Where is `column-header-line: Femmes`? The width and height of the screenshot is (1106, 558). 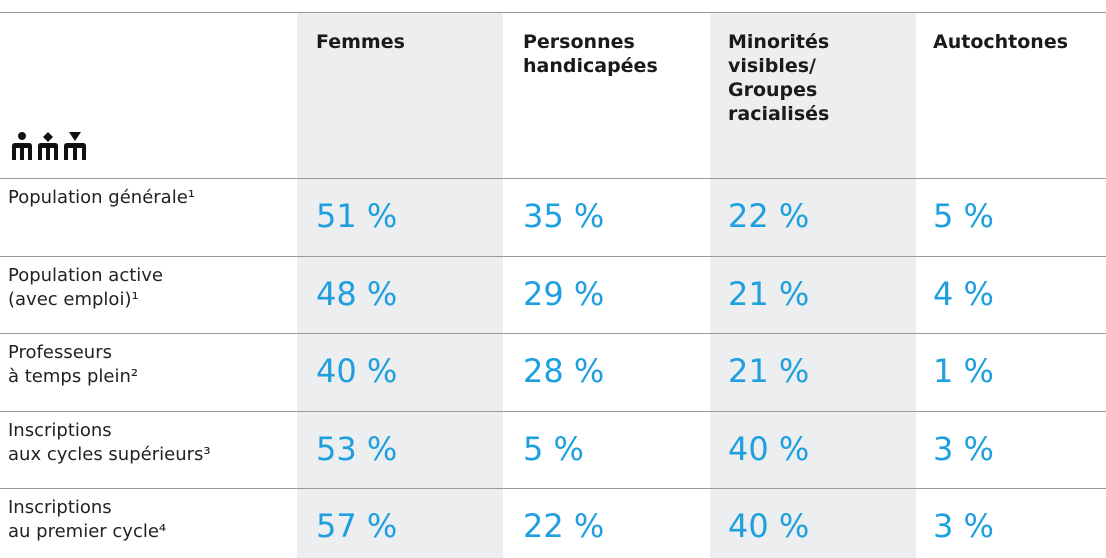 column-header-line: Femmes is located at coordinates (360, 42).